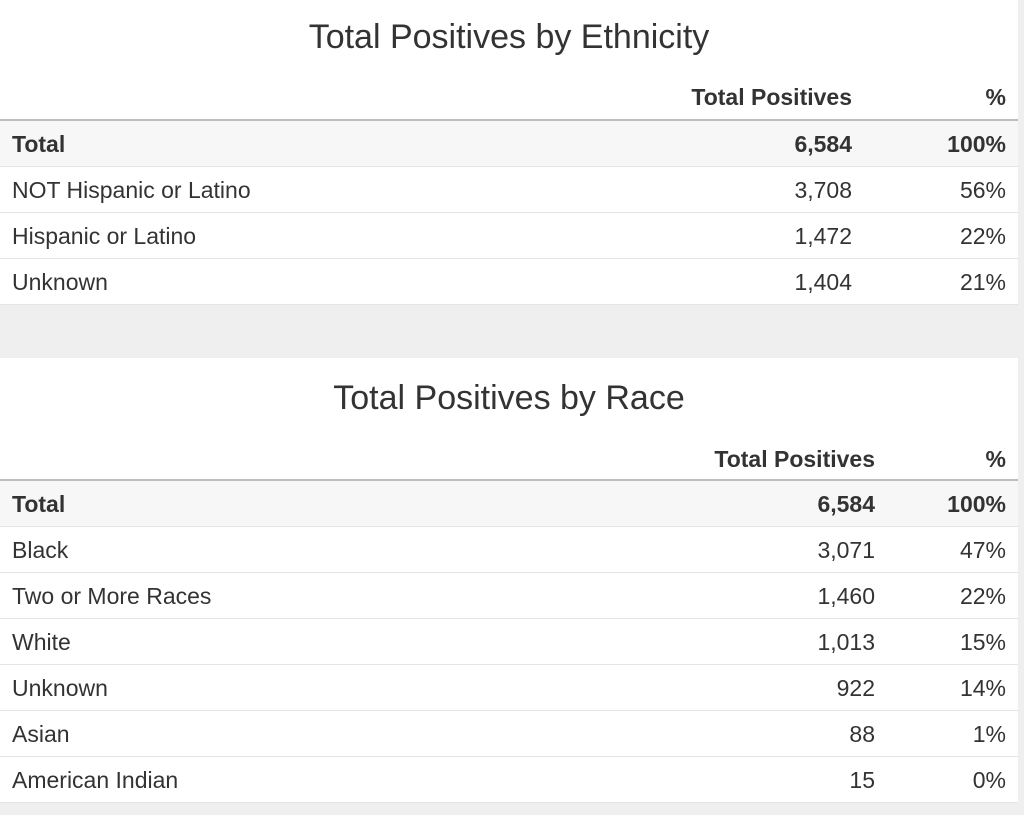  I want to click on table-title: Total Positives by Race, so click(509, 398).